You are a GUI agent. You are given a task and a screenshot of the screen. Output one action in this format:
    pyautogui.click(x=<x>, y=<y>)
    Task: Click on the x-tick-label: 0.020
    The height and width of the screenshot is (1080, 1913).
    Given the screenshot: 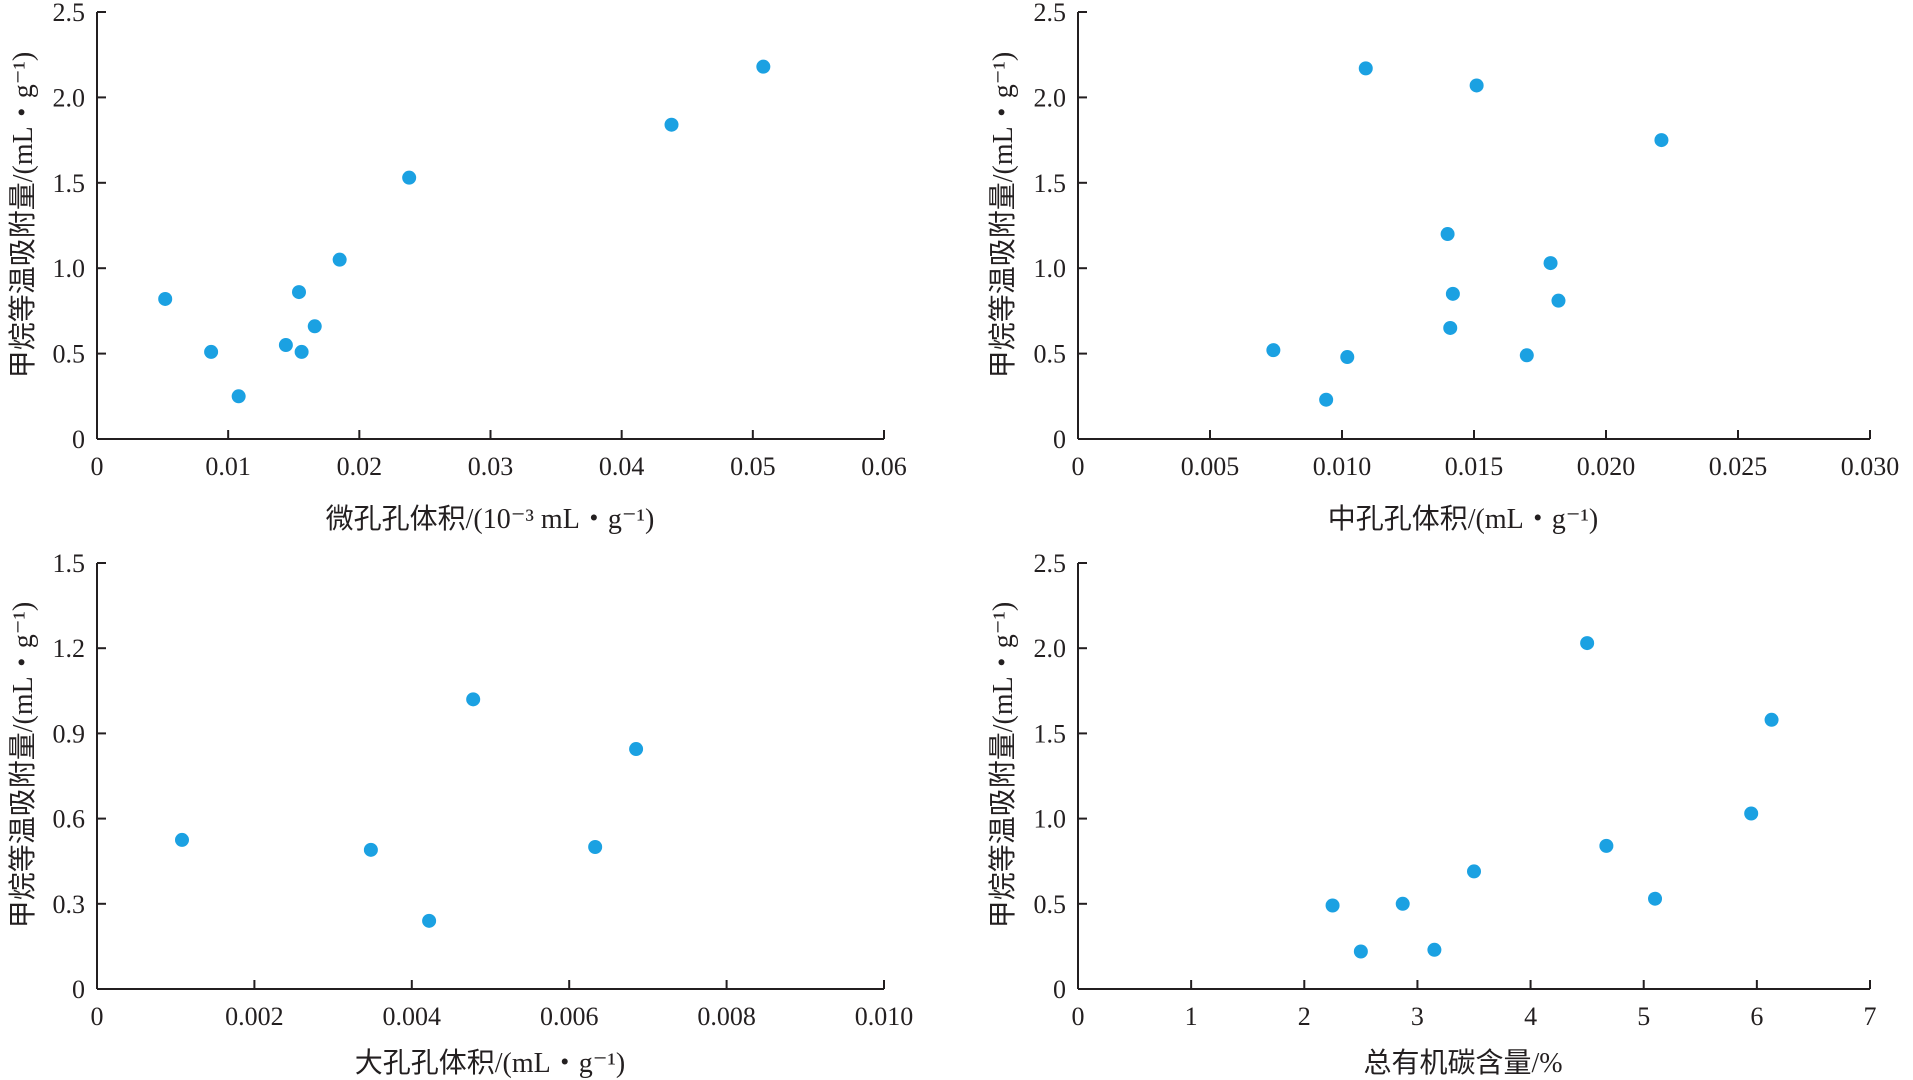 What is the action you would take?
    pyautogui.click(x=1606, y=466)
    